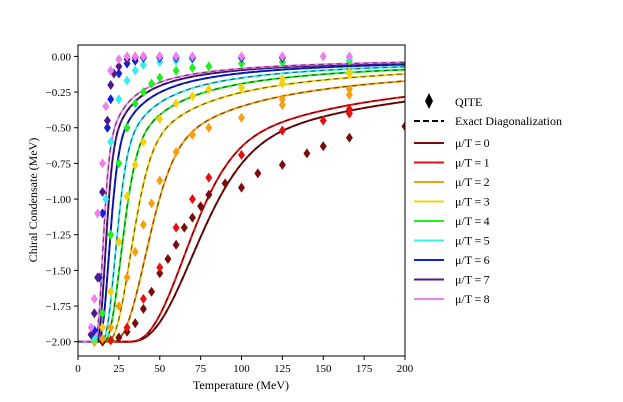 This screenshot has width=623, height=402. What do you see at coordinates (508, 121) in the screenshot?
I see `legend-exact-label: Exact Diagonalization` at bounding box center [508, 121].